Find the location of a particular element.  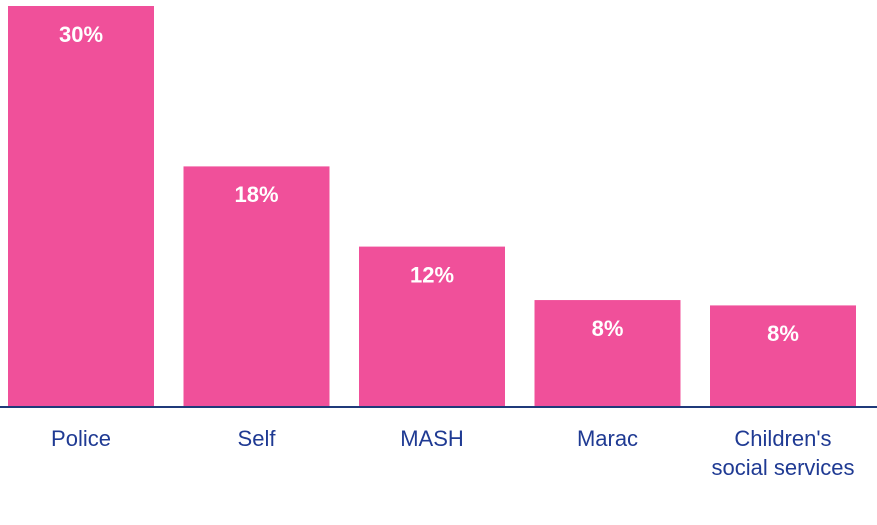

x-tick-label: Self is located at coordinates (256, 438).